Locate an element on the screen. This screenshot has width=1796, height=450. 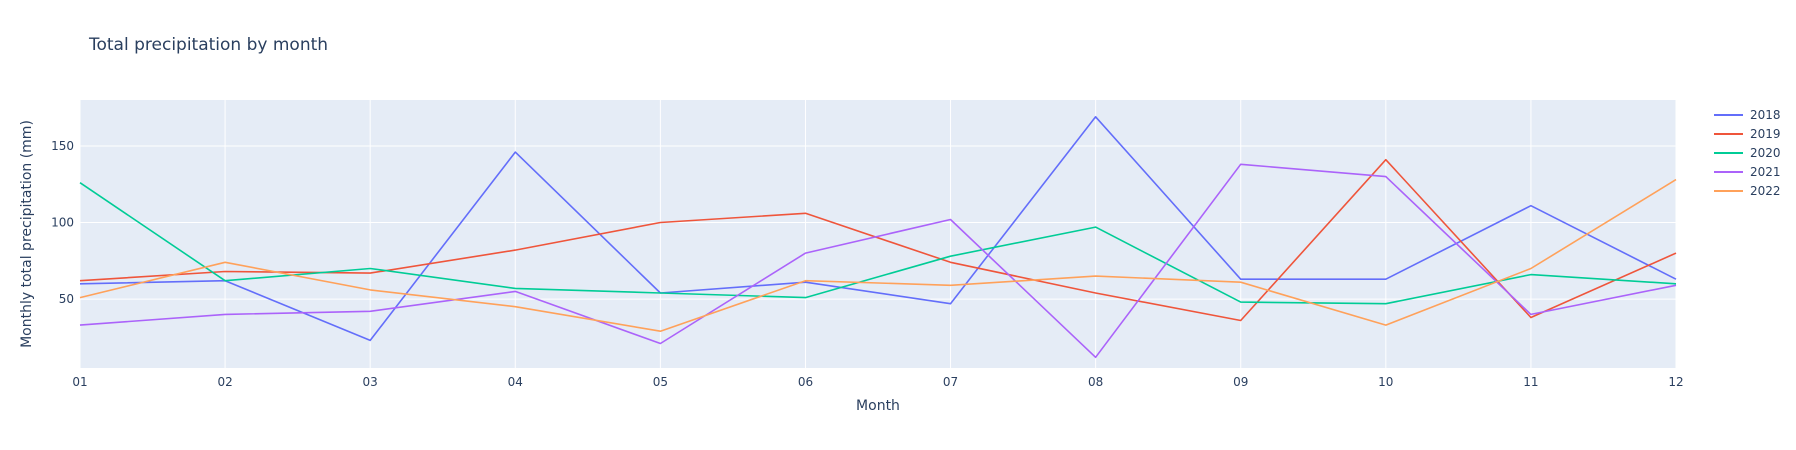
x-tick-label: 02 is located at coordinates (224, 382).